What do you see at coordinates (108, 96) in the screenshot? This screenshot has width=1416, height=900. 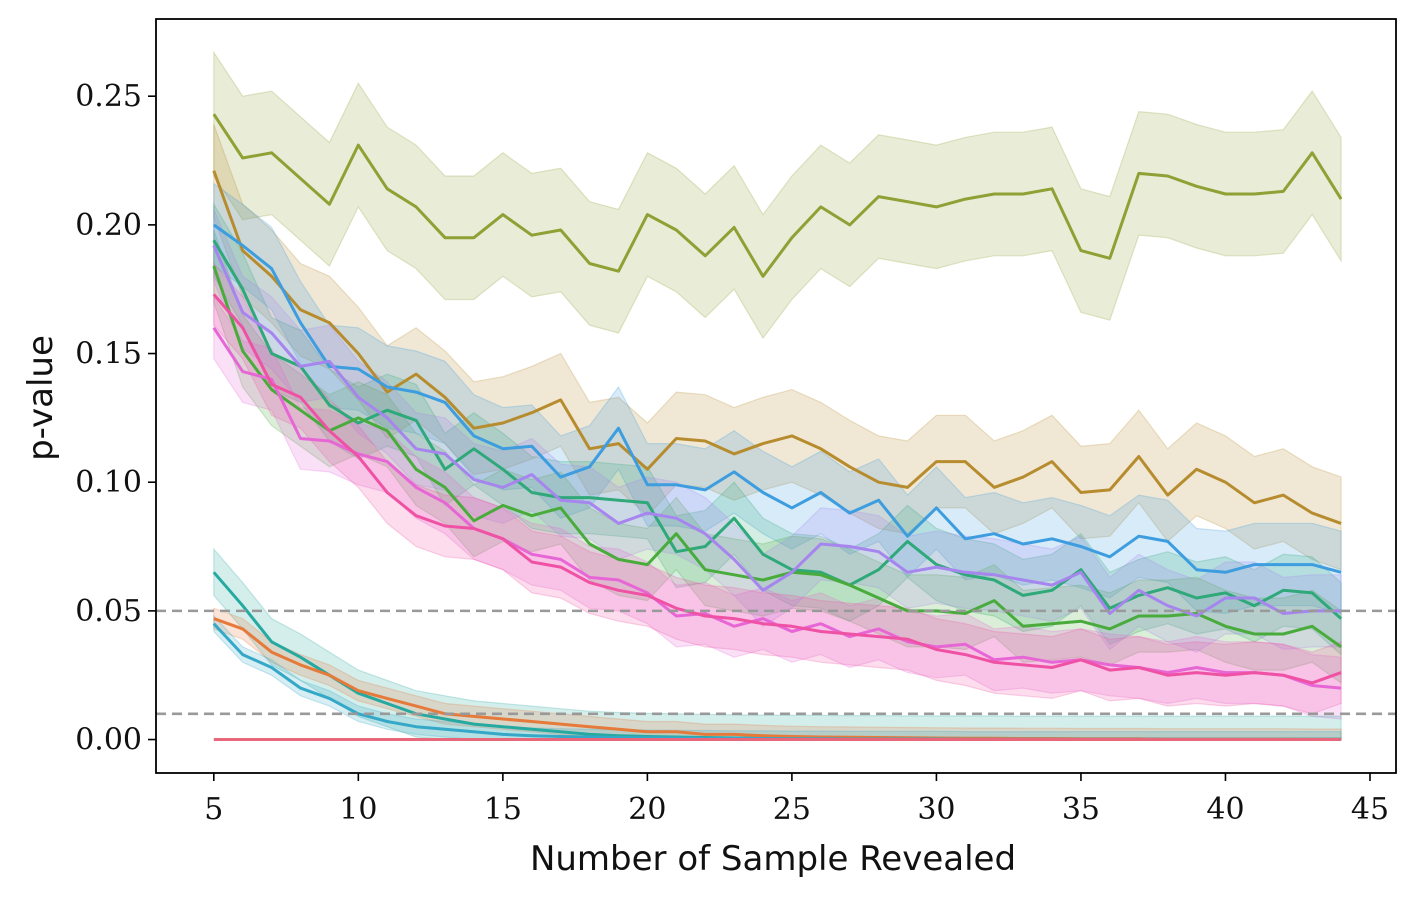 I see `y-tick-label: 0.25` at bounding box center [108, 96].